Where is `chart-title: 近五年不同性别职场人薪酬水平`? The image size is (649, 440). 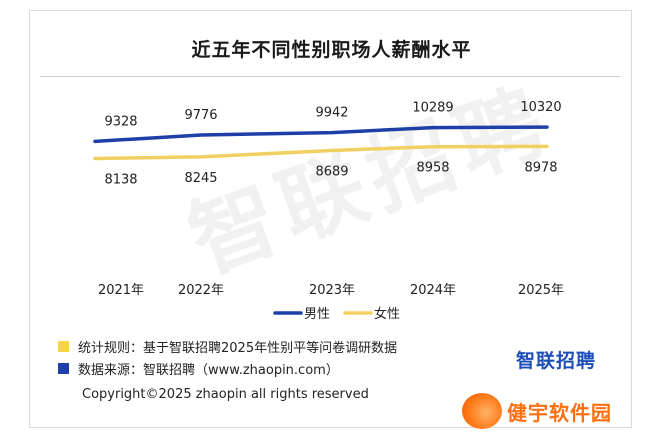
chart-title: 近五年不同性别职场人薪酬水平 is located at coordinates (331, 50).